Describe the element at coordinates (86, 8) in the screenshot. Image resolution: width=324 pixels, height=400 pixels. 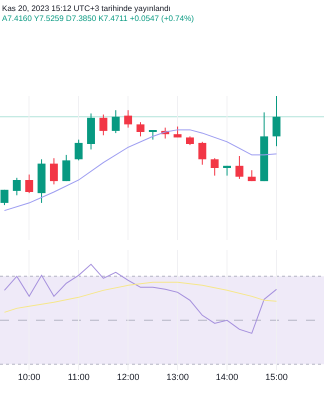
I see `chart-title: Kas 20, 2023 15:12 UTC+3 tarihinde yayınlandı` at that location.